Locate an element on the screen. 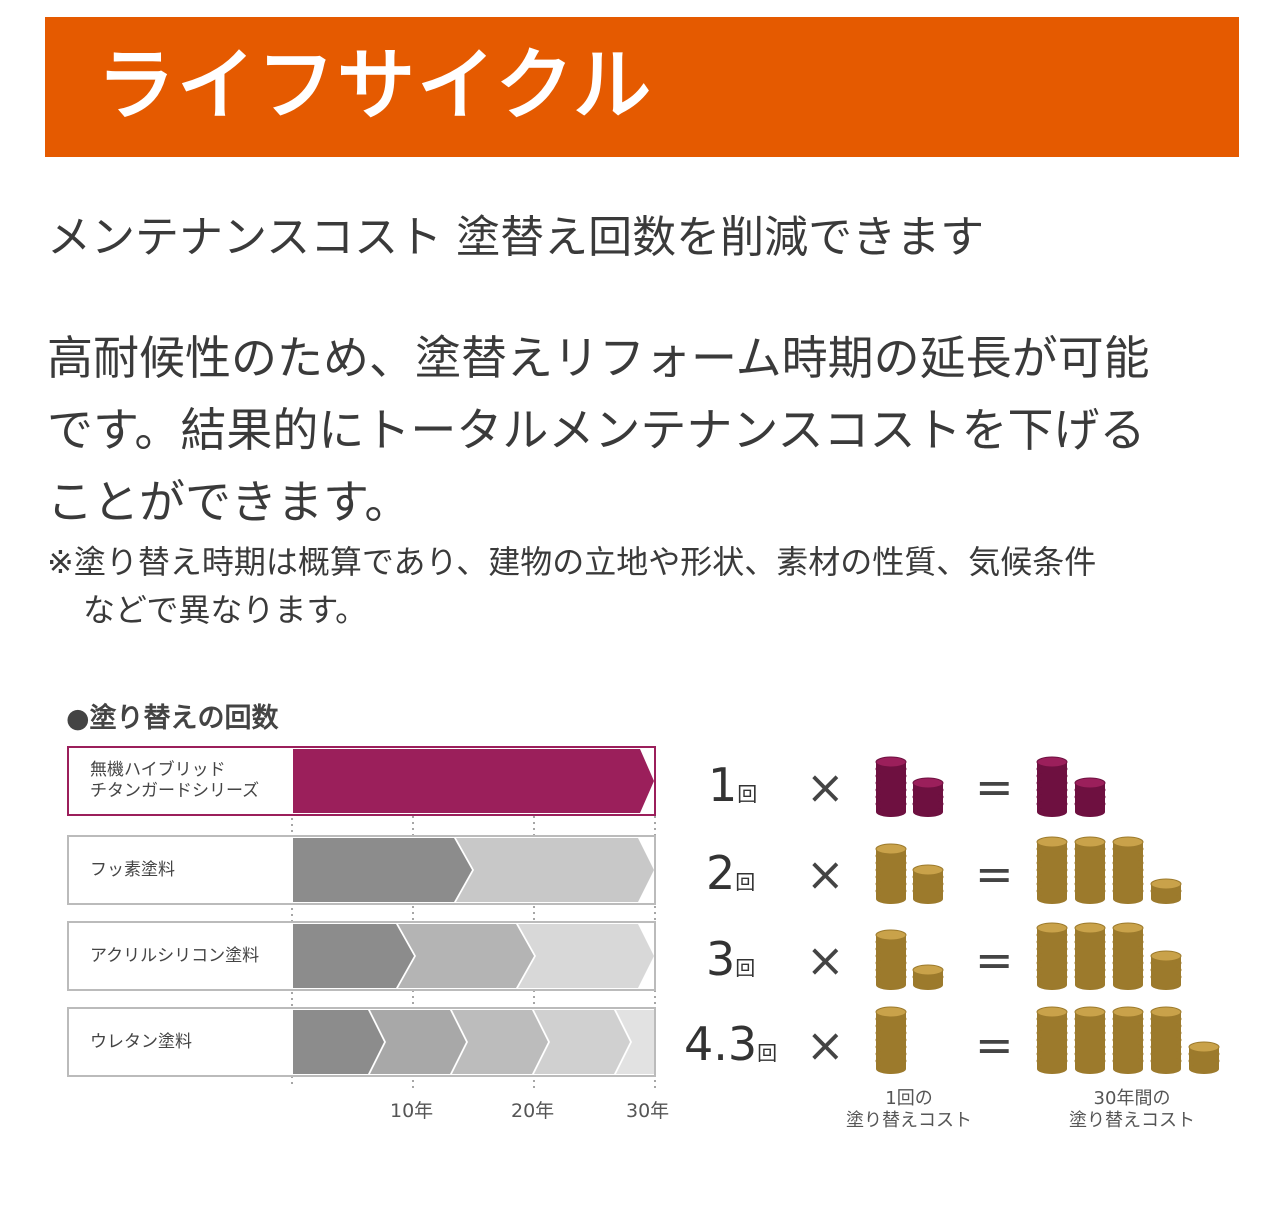  figure-title: ●塗り替えの回数 is located at coordinates (172, 718).